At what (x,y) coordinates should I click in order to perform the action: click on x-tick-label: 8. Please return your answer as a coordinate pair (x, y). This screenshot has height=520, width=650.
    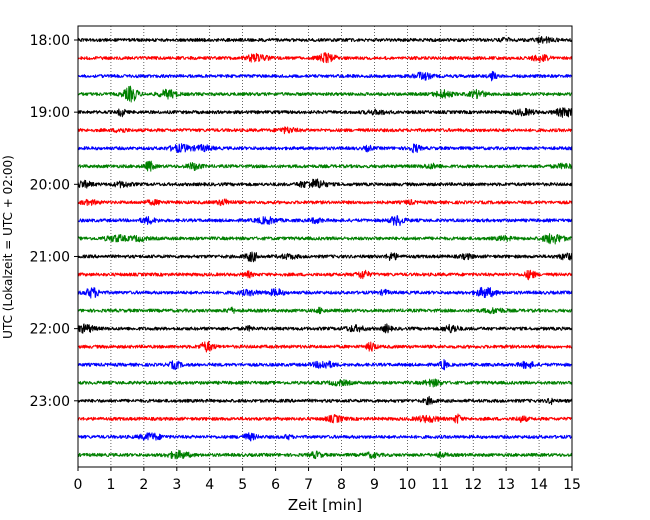
    Looking at the image, I should click on (341, 485).